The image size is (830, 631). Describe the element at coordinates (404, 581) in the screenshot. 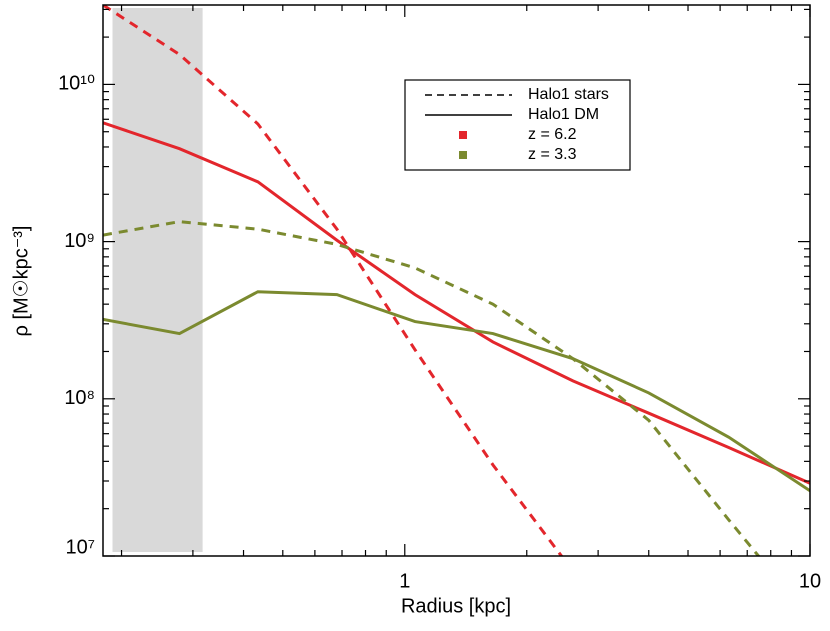

I see `x-tick-label: 1` at that location.